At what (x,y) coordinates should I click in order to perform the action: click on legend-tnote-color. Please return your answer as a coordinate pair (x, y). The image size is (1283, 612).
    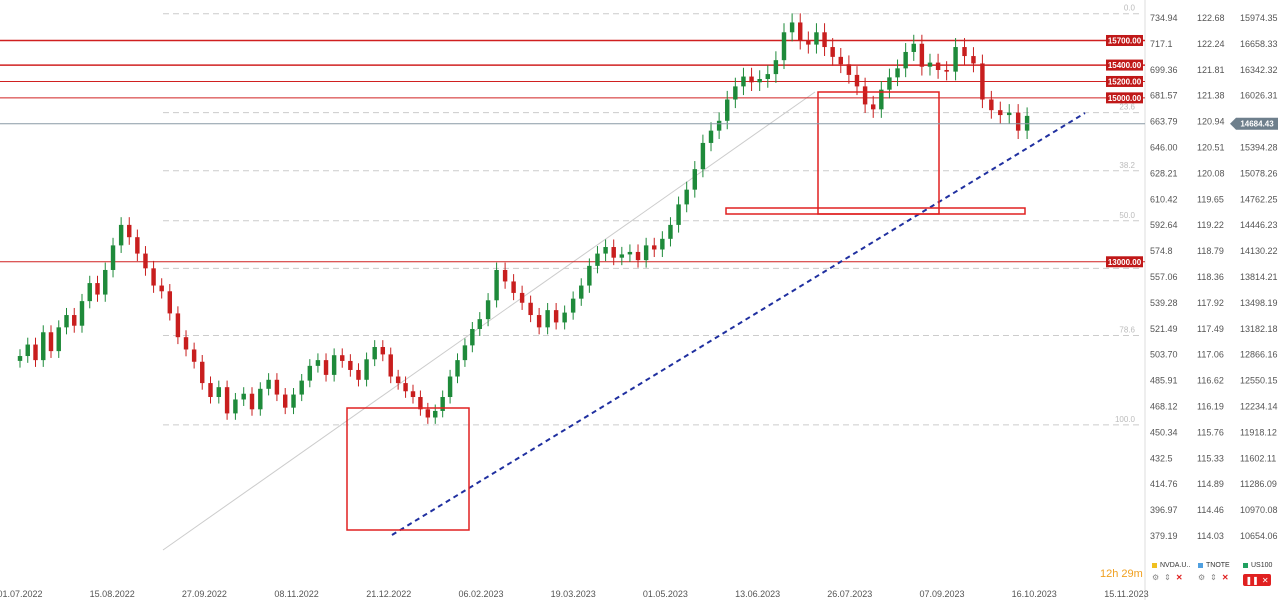
    Looking at the image, I should click on (1200, 565).